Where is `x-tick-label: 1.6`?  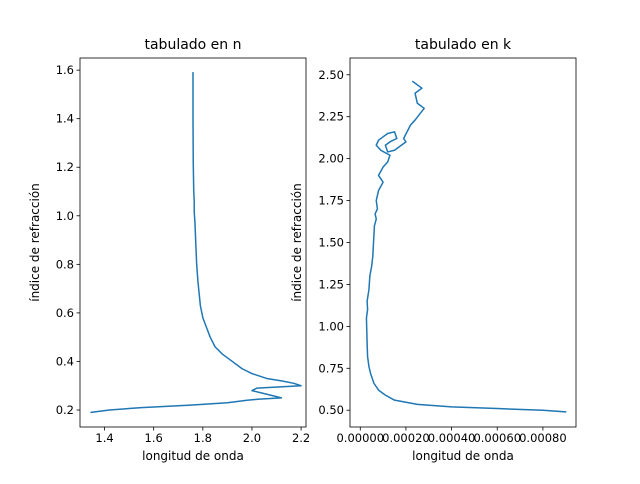
x-tick-label: 1.6 is located at coordinates (154, 438).